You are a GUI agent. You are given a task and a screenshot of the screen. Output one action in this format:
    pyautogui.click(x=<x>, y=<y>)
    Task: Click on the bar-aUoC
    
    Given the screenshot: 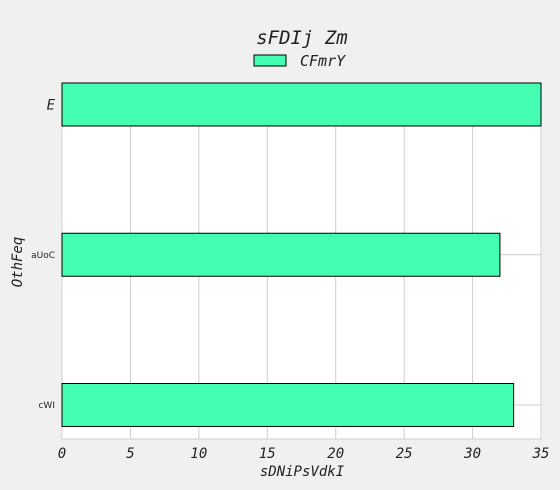 What is the action you would take?
    pyautogui.click(x=281, y=254)
    